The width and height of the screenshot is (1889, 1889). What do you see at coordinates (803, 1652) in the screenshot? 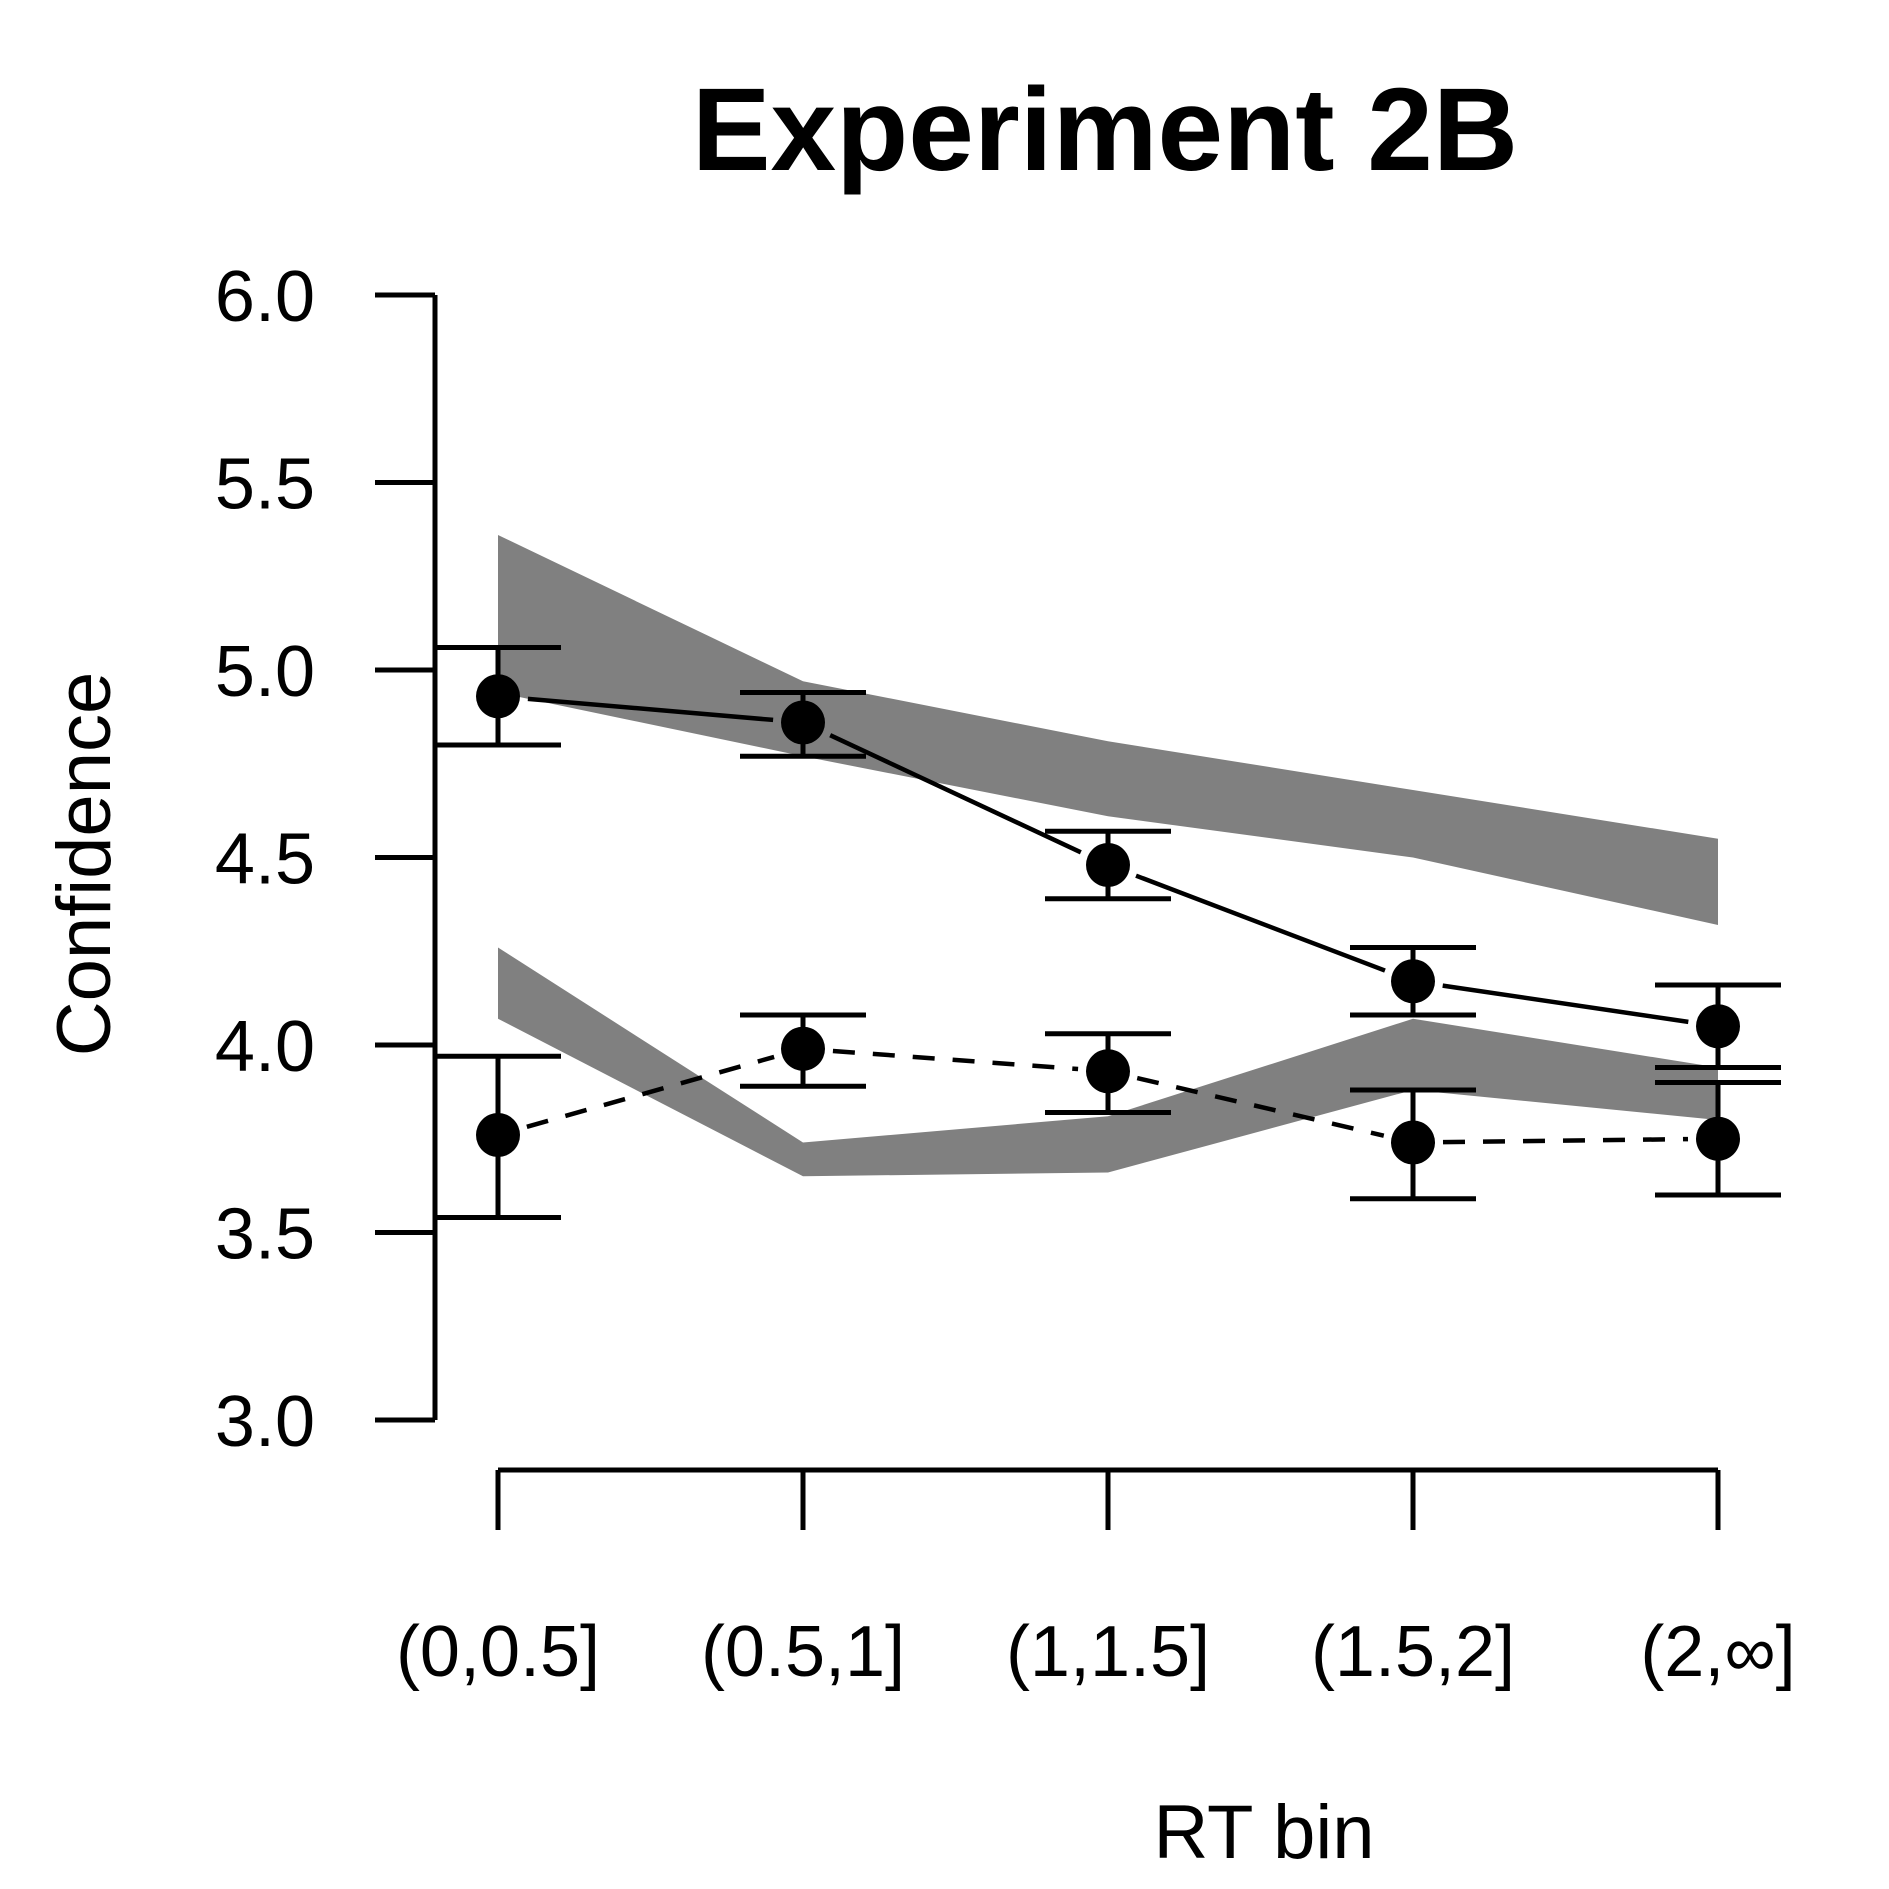
I see `x-tick-label: (0.5,1]` at bounding box center [803, 1652].